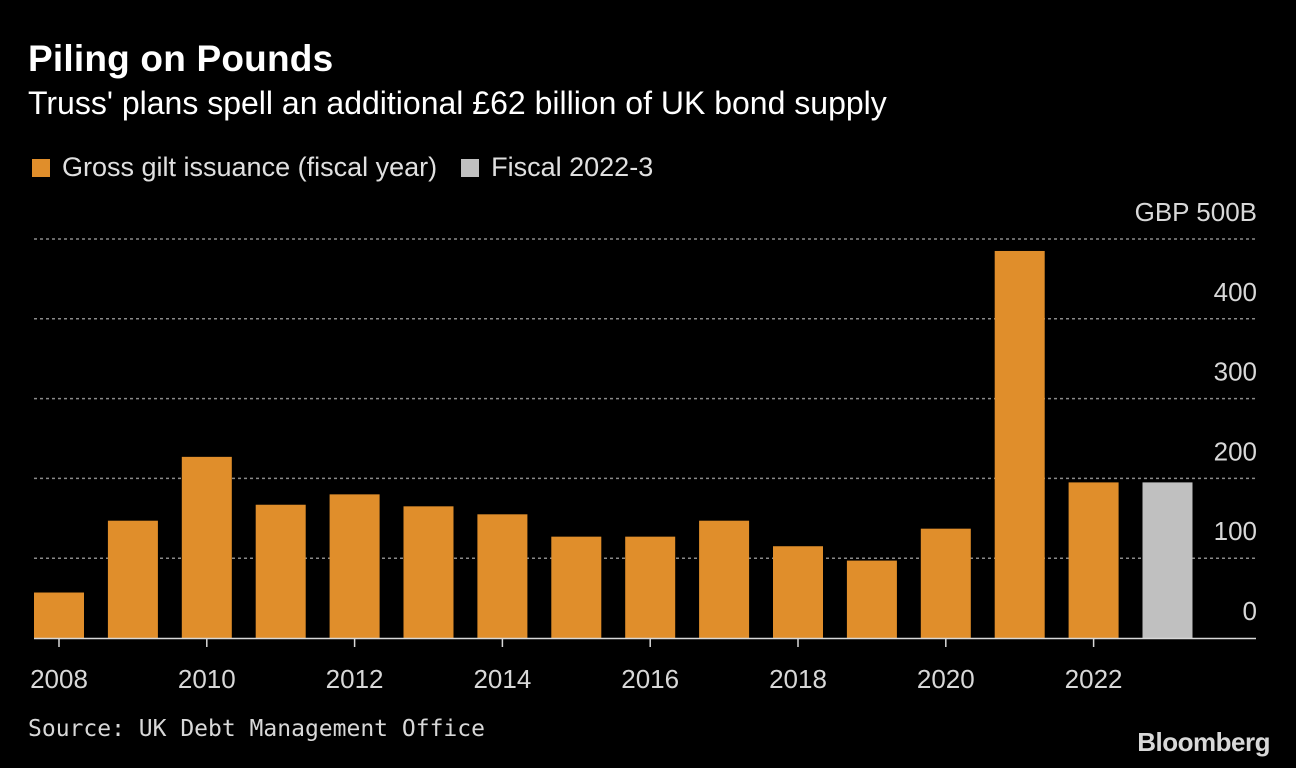  What do you see at coordinates (576, 587) in the screenshot?
I see `bar-2015` at bounding box center [576, 587].